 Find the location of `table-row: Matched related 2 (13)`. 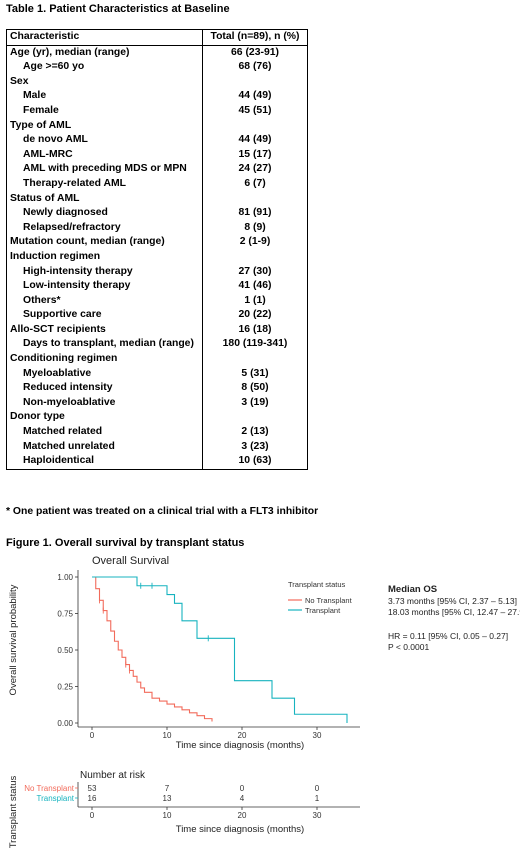

table-row: Matched related 2 (13) is located at coordinates (157, 432).